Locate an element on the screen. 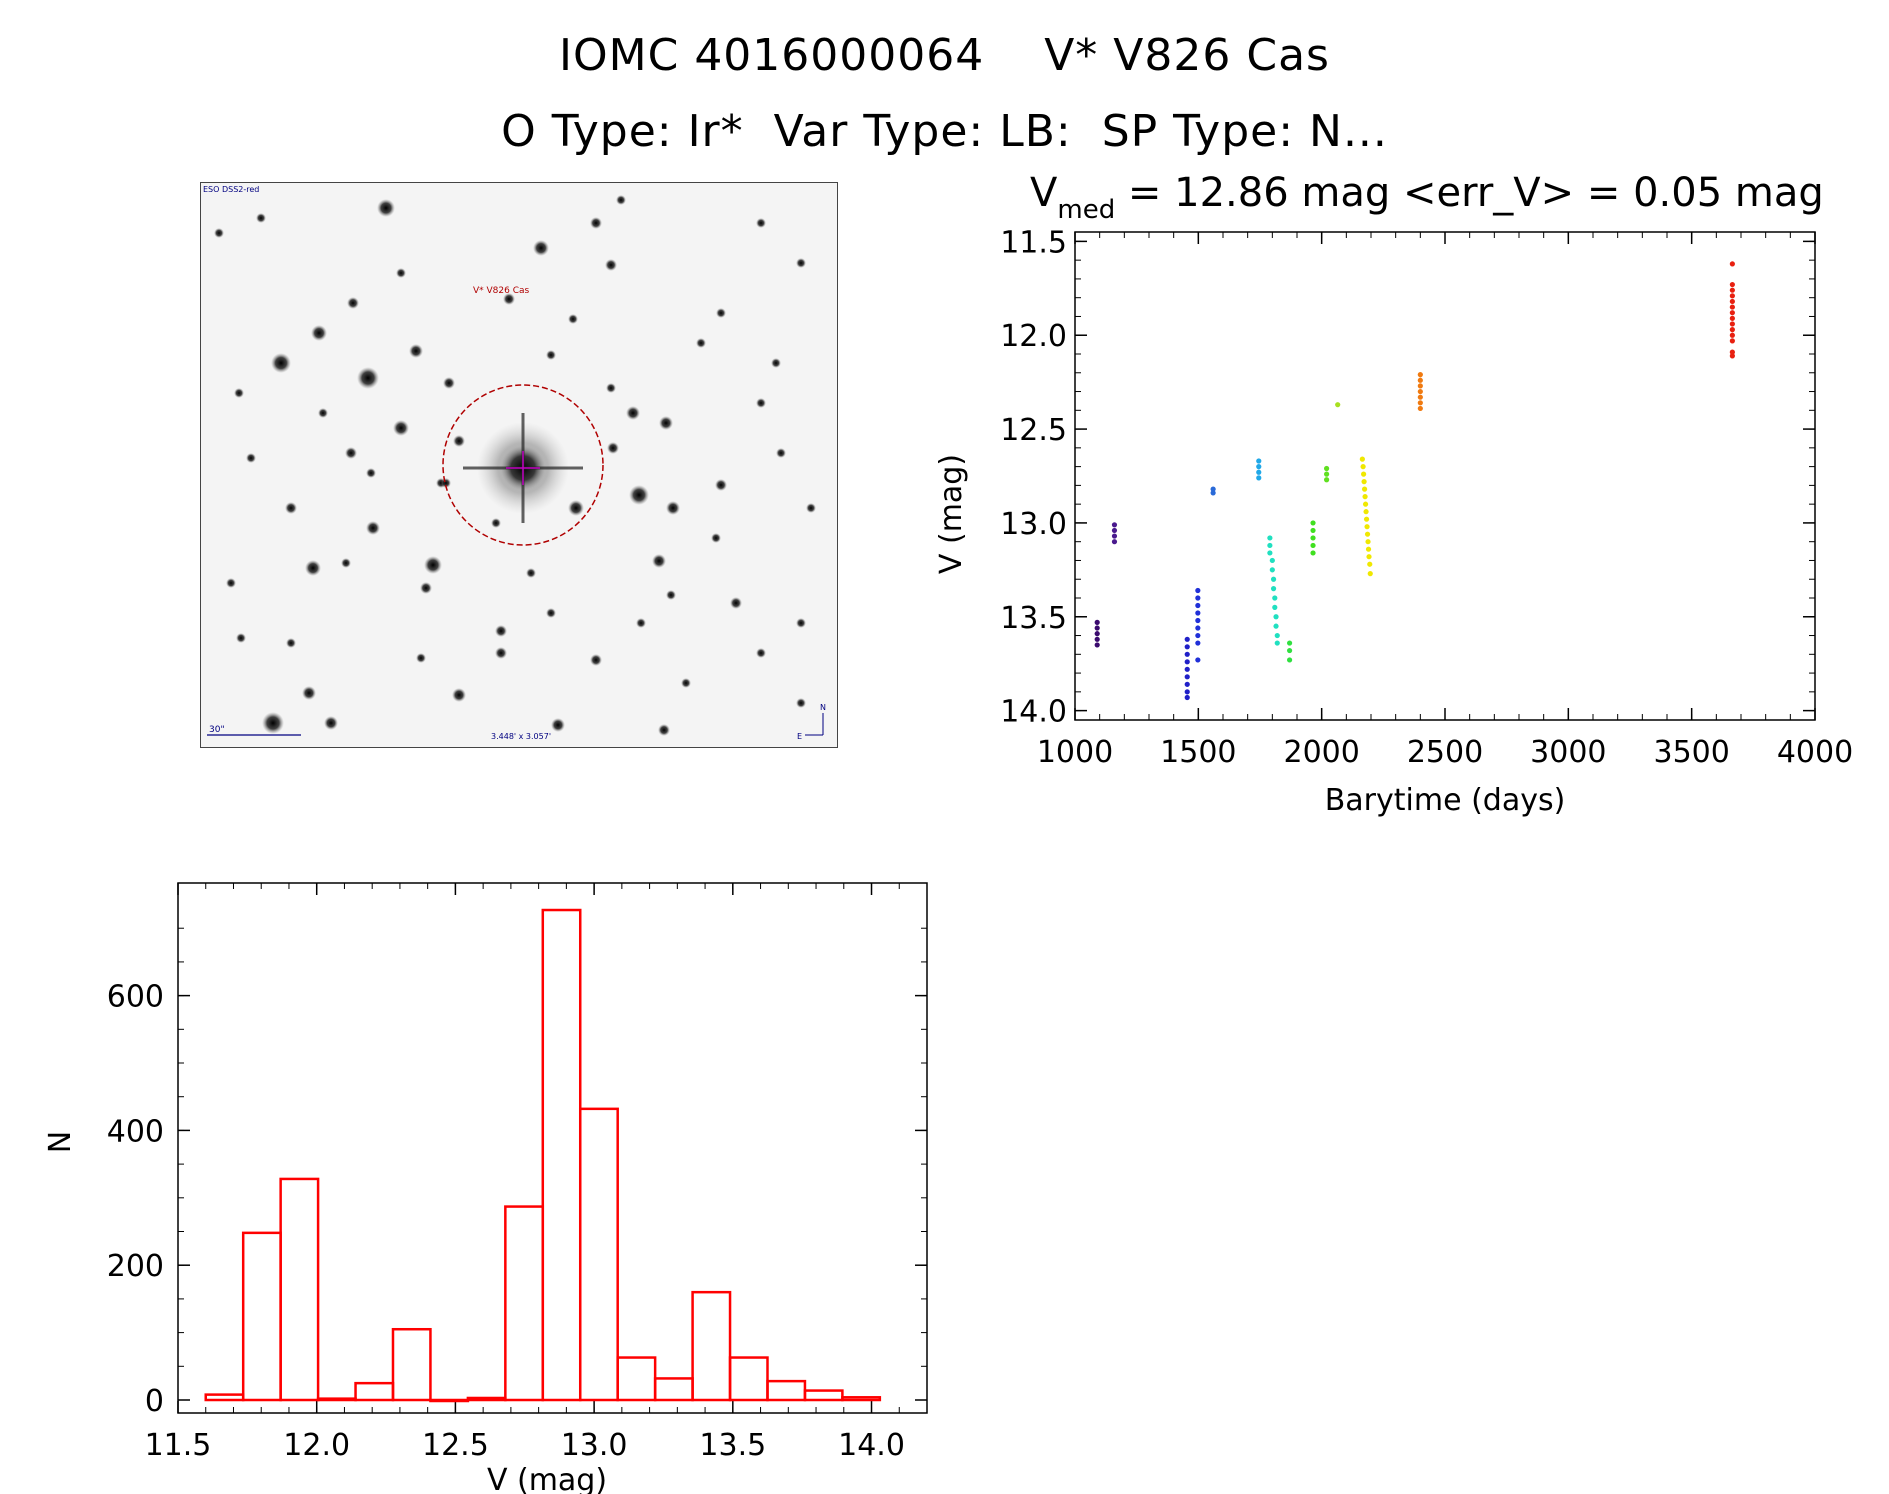 The width and height of the screenshot is (1889, 1494). lc-x-tick-label: 2000 is located at coordinates (1321, 752).